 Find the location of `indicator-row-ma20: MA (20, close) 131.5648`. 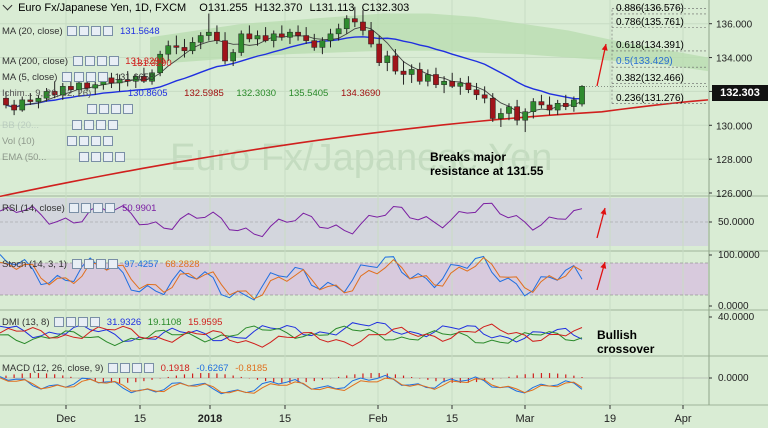

indicator-row-ma20: MA (20, close) 131.5648 is located at coordinates (81, 31).